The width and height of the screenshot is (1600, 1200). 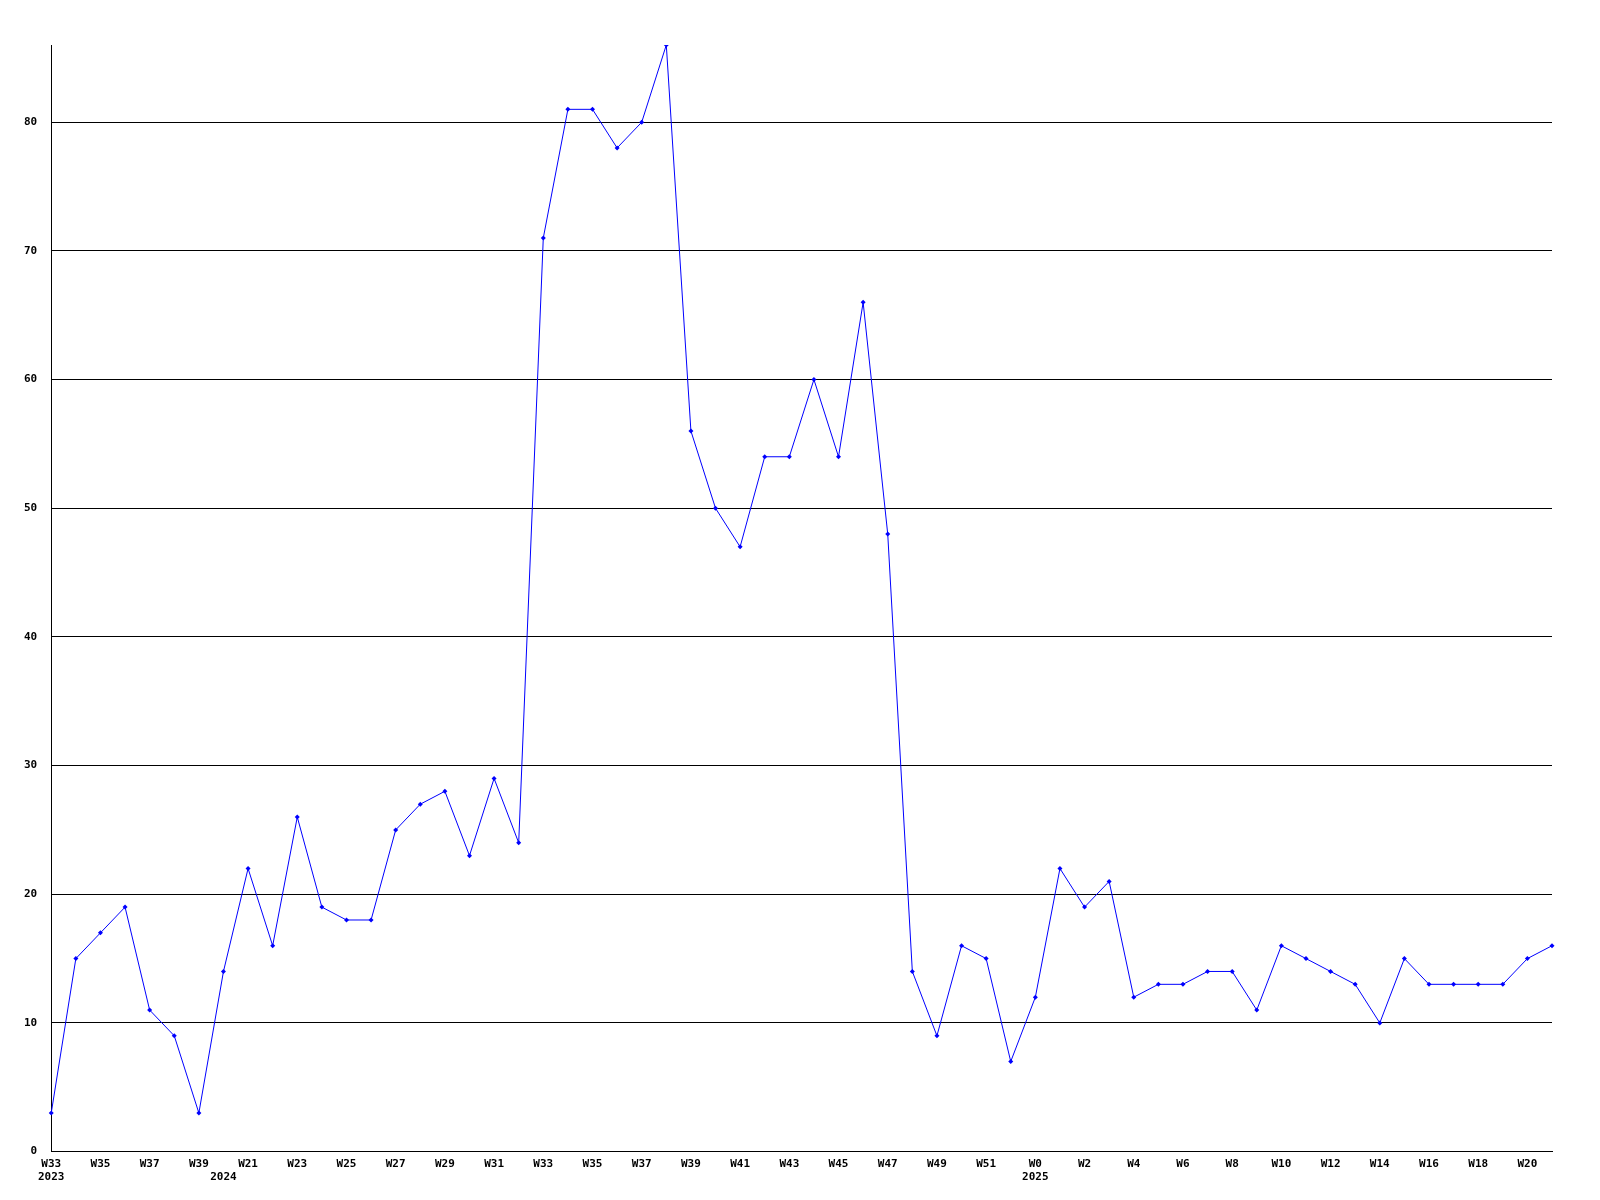 What do you see at coordinates (543, 1164) in the screenshot?
I see `x-tick-label: W33` at bounding box center [543, 1164].